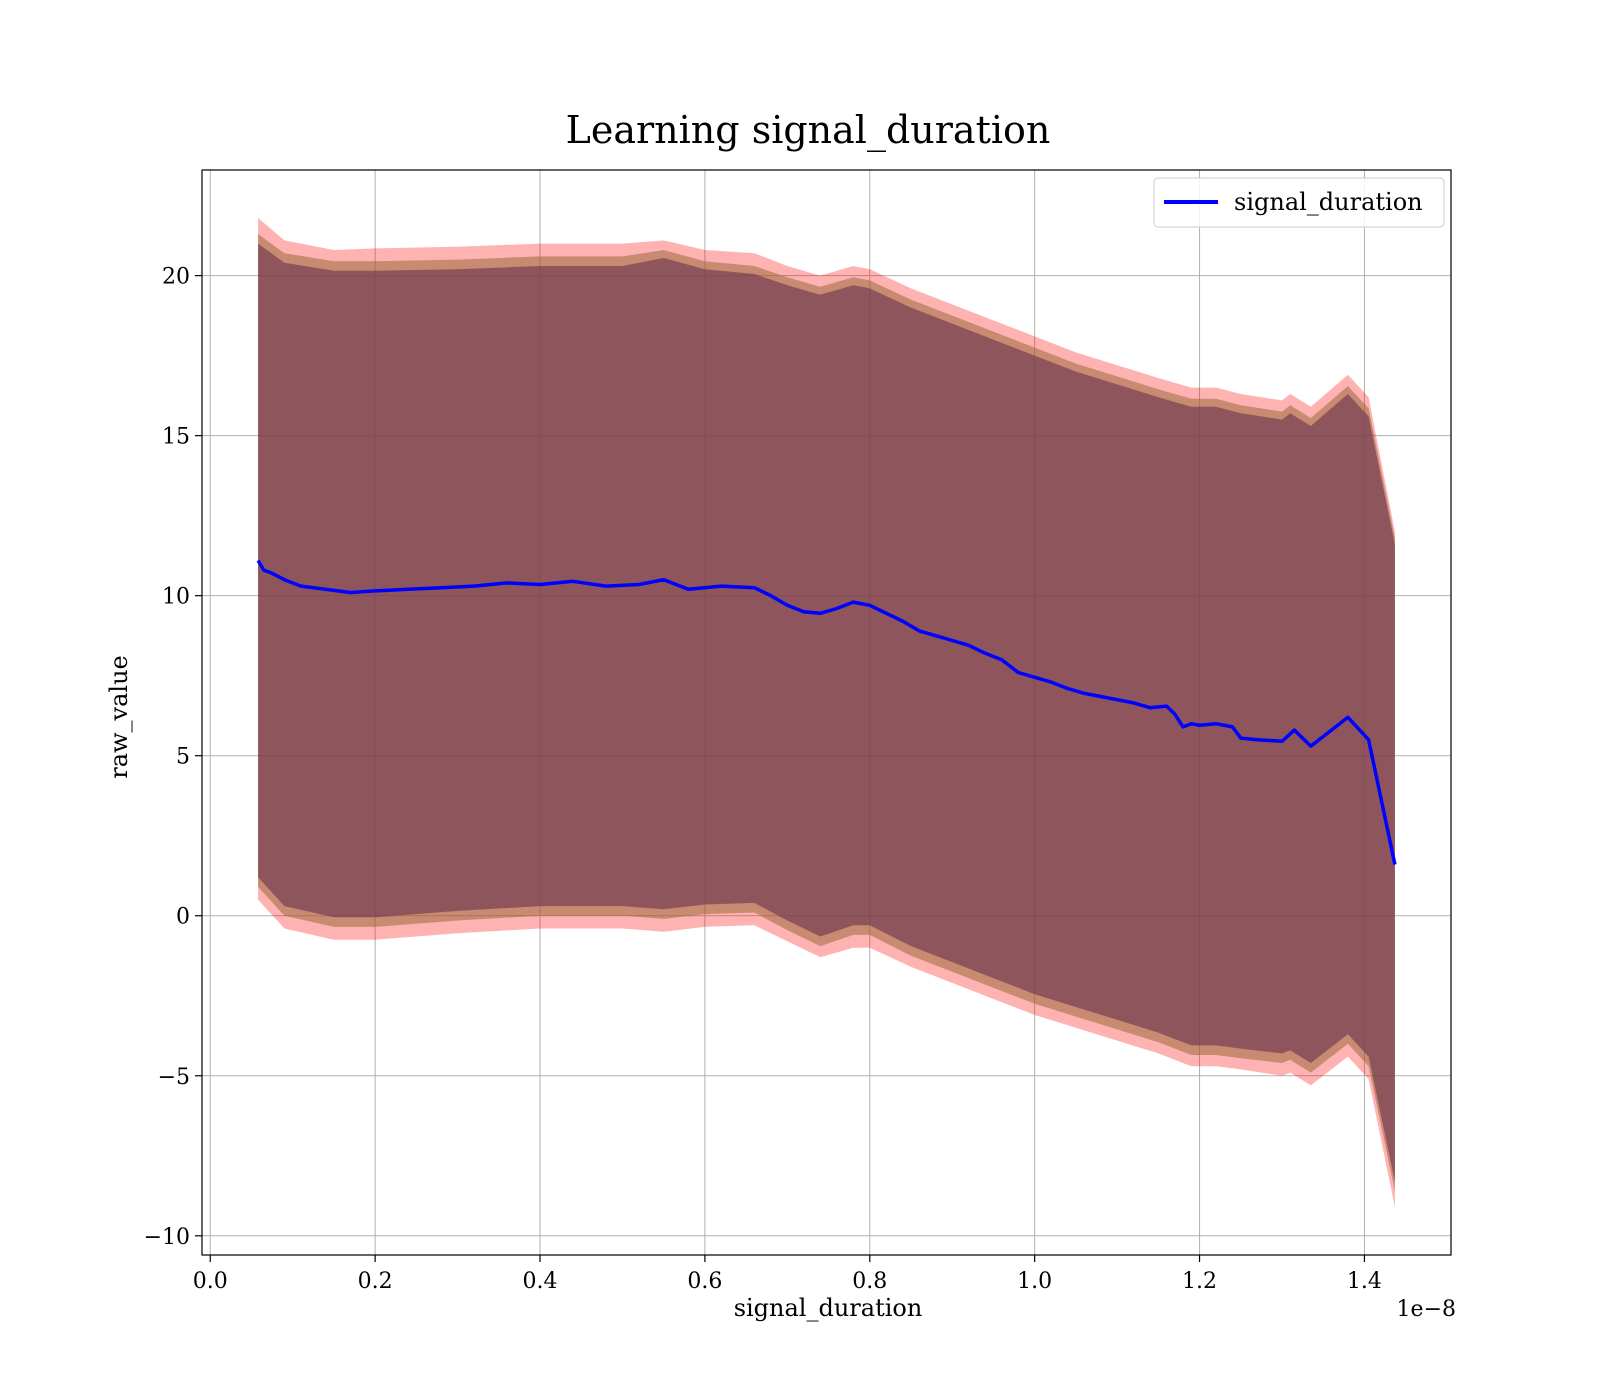 The width and height of the screenshot is (1600, 1400). Describe the element at coordinates (1199, 1281) in the screenshot. I see `x-tick-label: 1.2` at that location.